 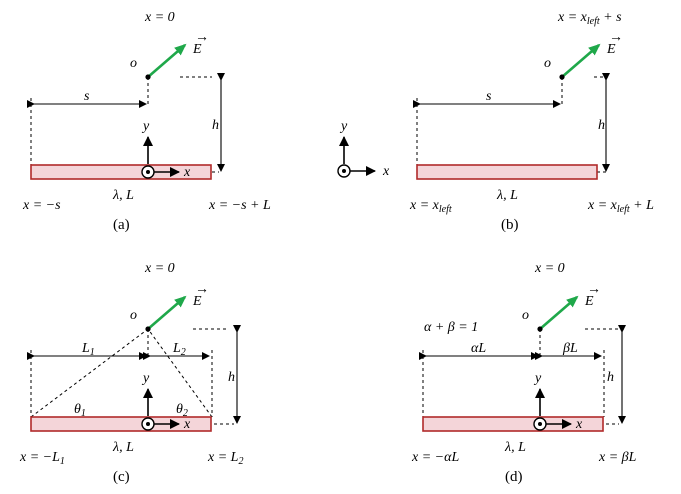 What do you see at coordinates (570, 348) in the screenshot?
I see `panel-d-dim-beta-l-label: βL` at bounding box center [570, 348].